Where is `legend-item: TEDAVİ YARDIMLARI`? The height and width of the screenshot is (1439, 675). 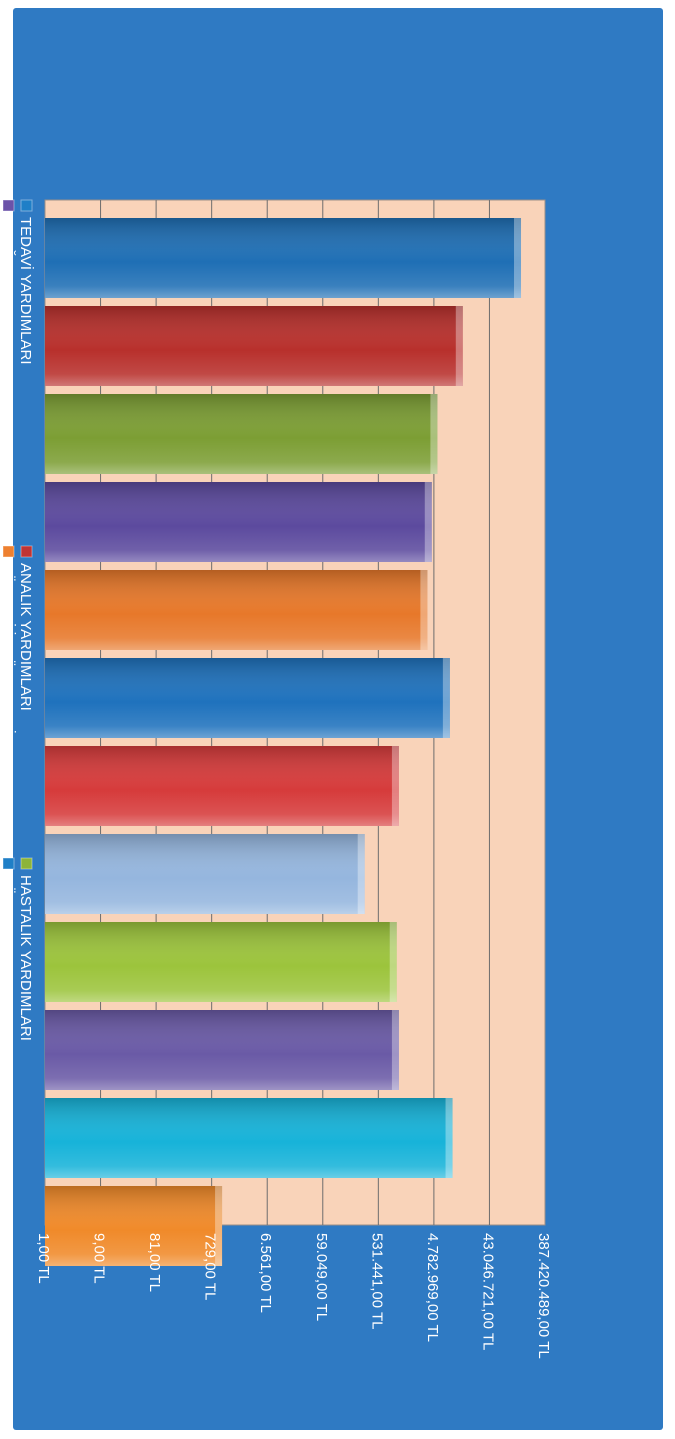 legend-item: TEDAVİ YARDIMLARI is located at coordinates (26, 282).